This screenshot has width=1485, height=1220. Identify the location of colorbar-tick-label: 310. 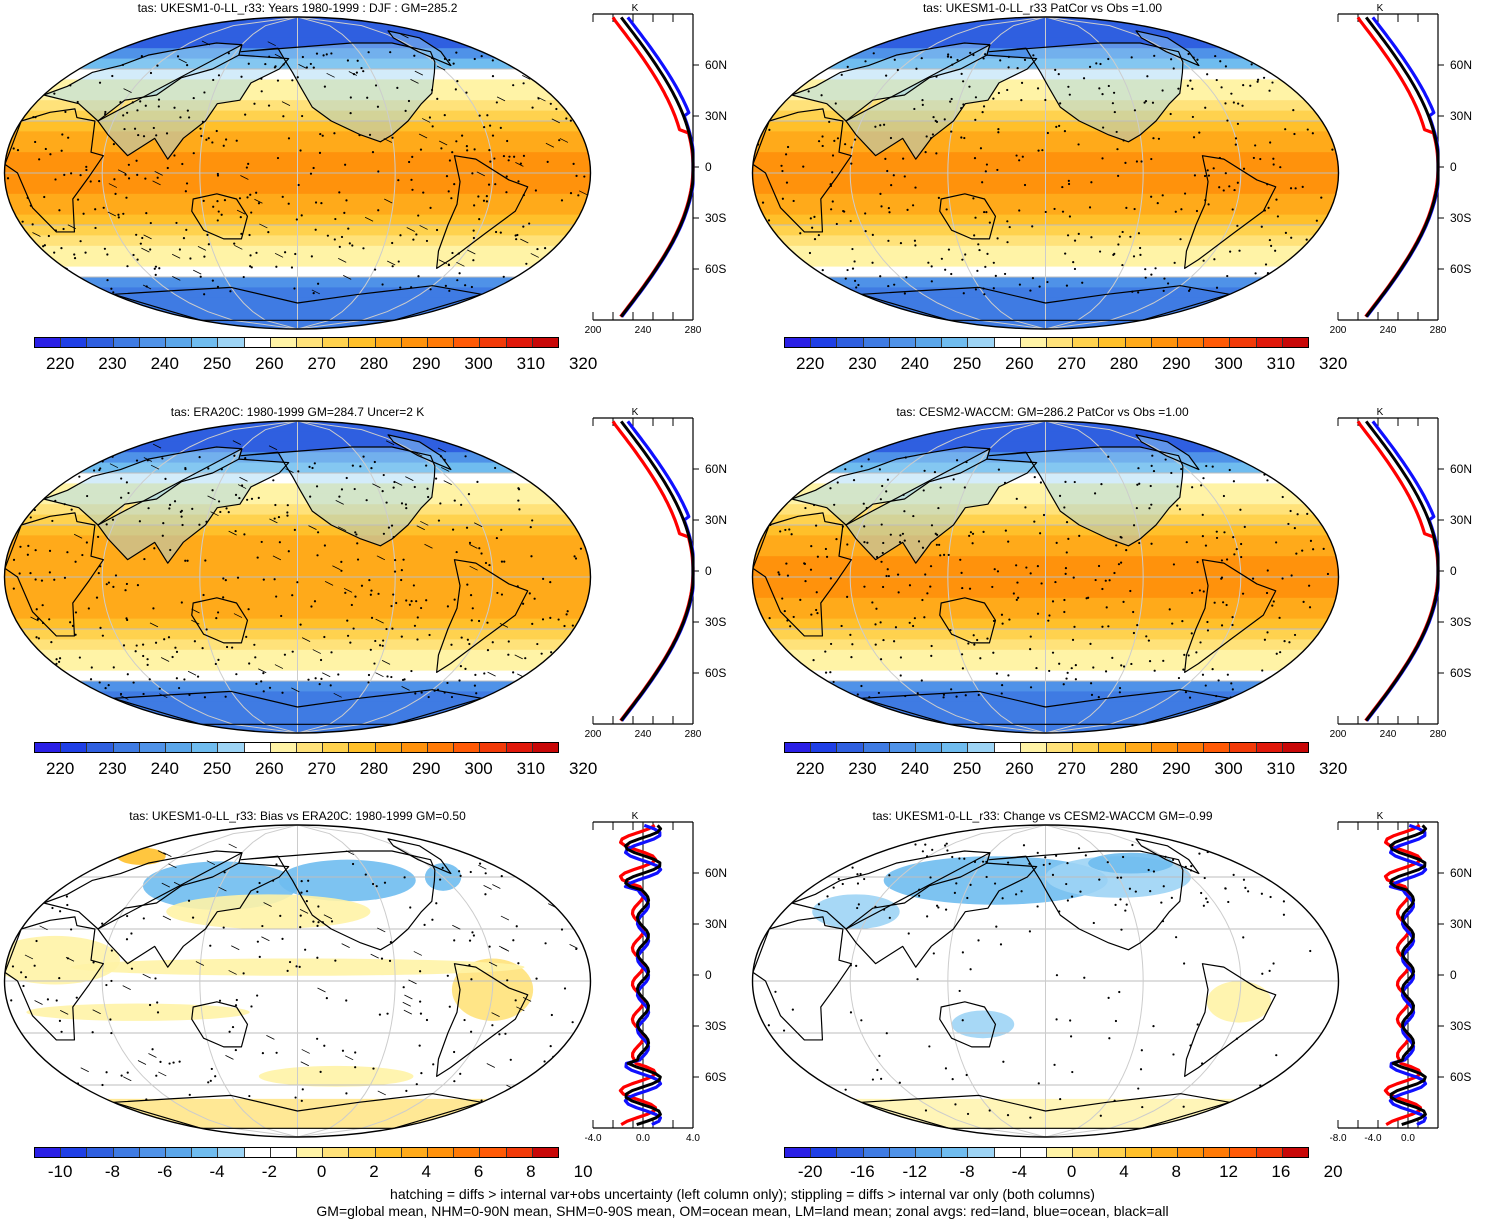
(1281, 768).